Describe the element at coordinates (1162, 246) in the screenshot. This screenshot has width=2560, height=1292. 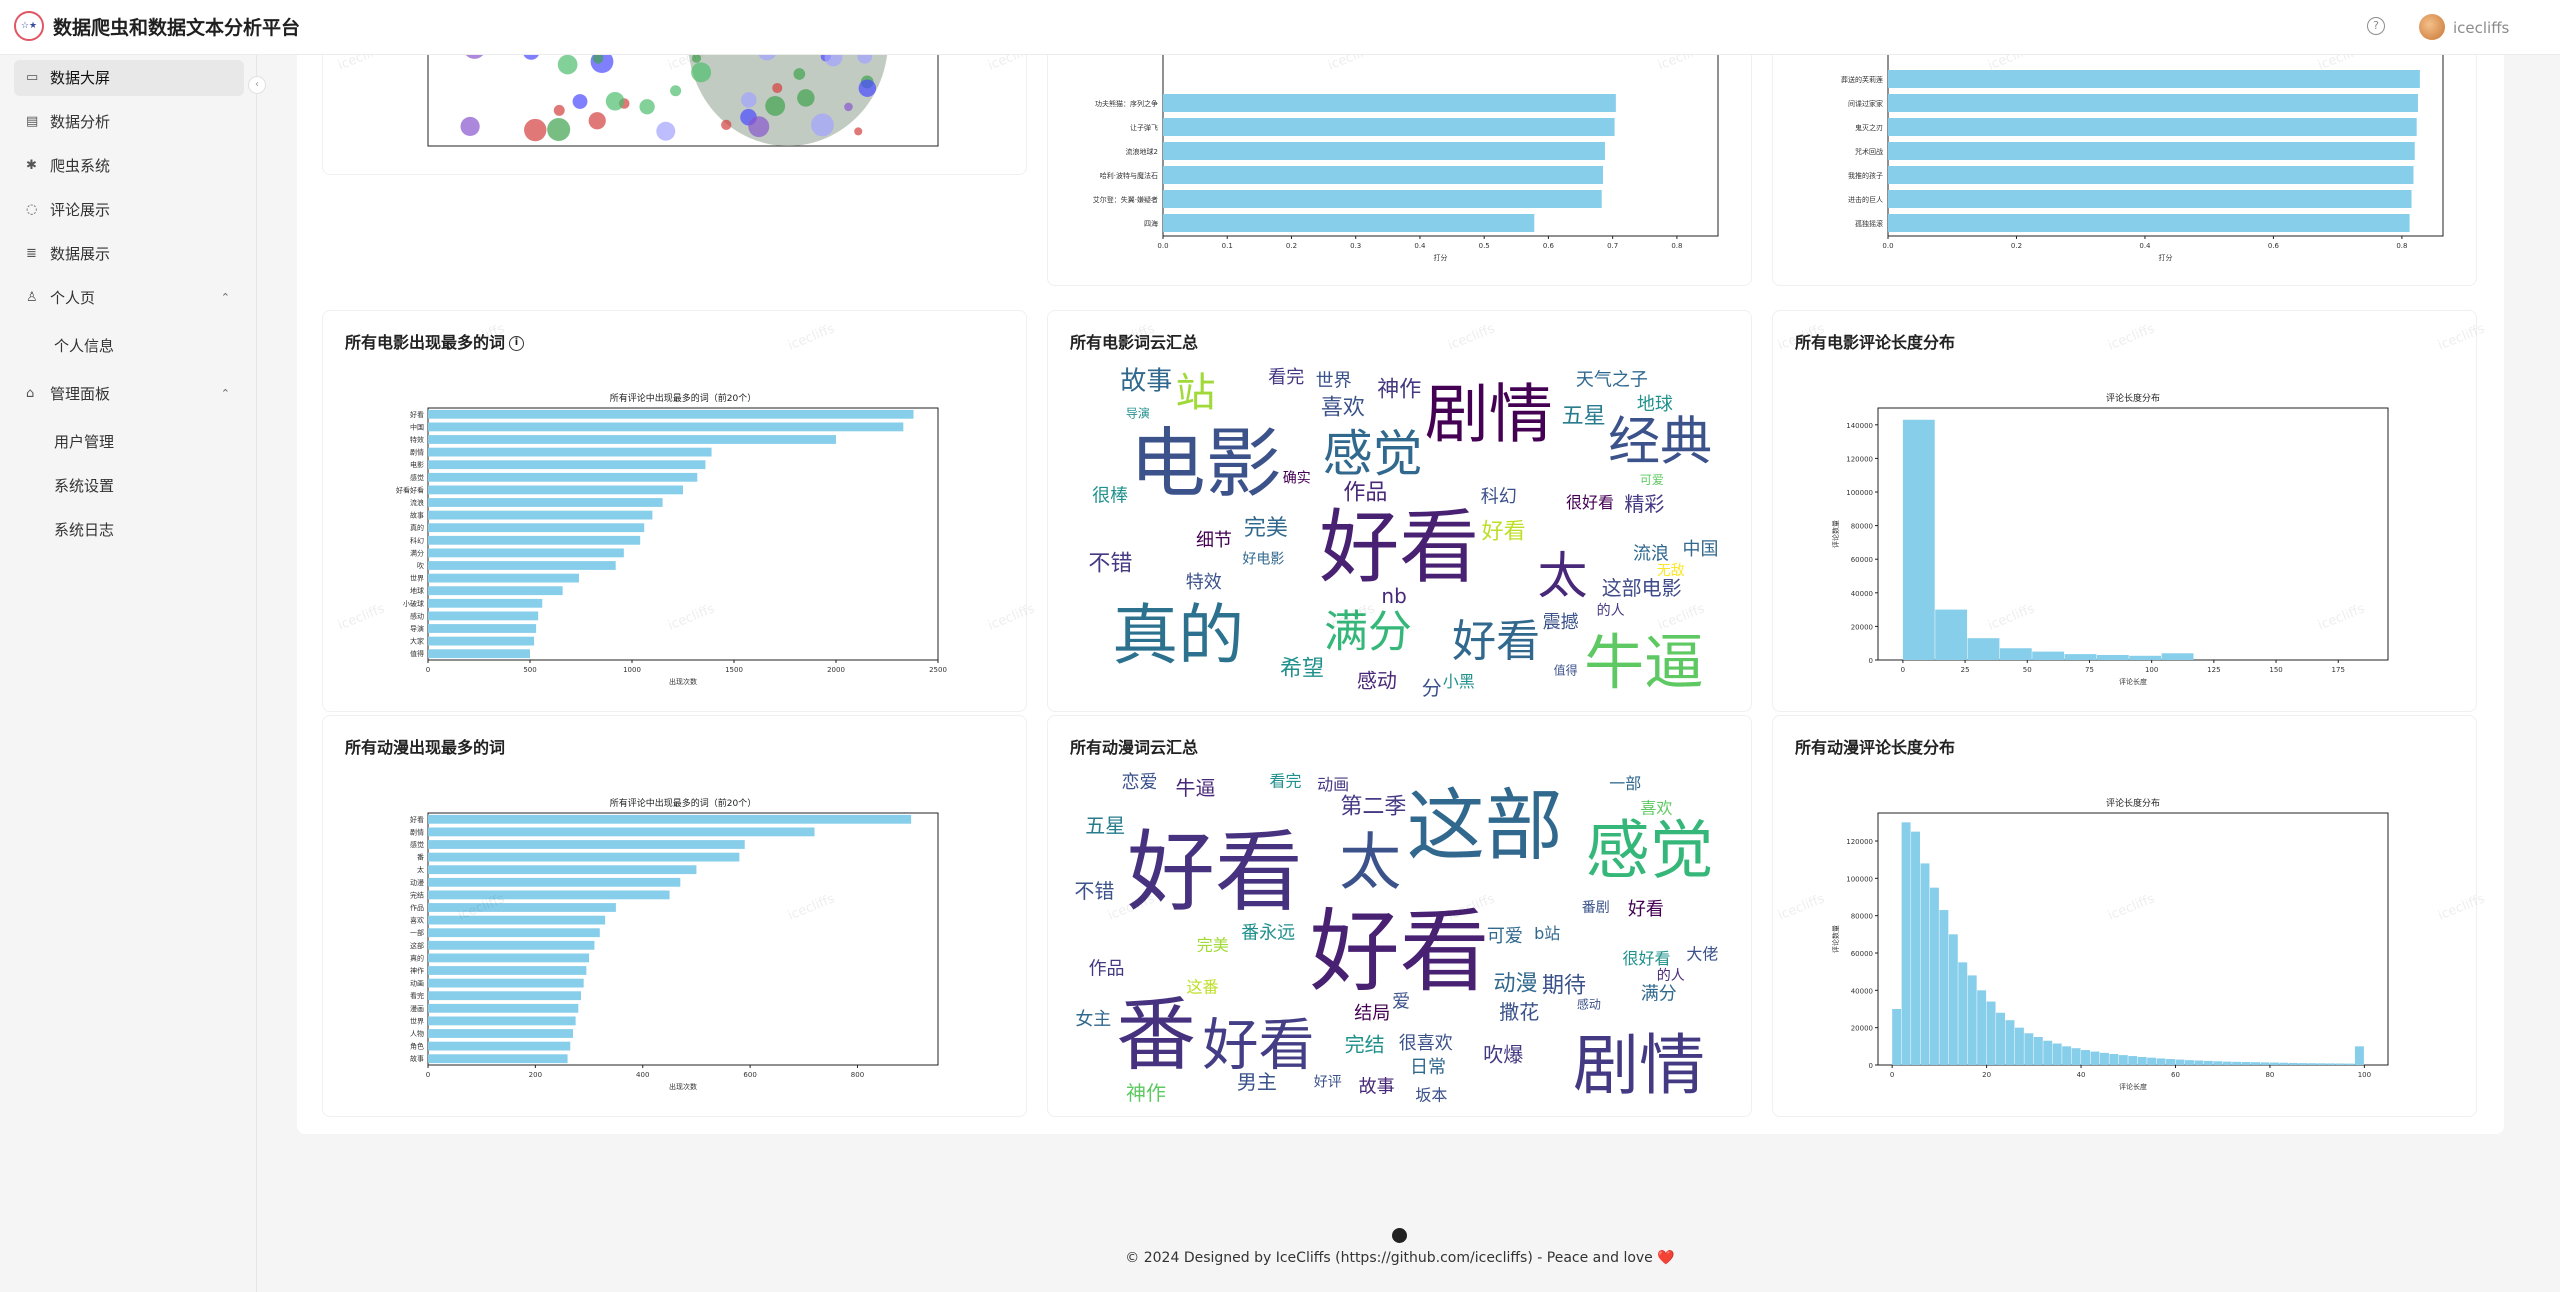
I see `tick-label: 0.0` at that location.